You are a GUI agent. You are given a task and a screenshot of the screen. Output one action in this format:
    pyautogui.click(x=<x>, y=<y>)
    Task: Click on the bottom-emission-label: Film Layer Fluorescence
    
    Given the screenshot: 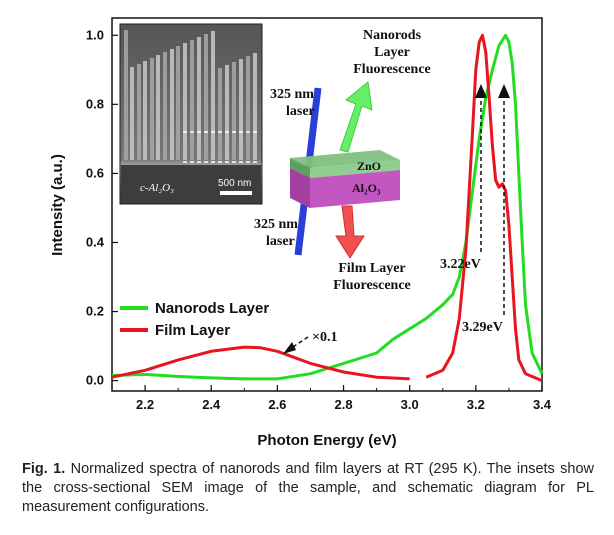 What is the action you would take?
    pyautogui.click(x=372, y=277)
    